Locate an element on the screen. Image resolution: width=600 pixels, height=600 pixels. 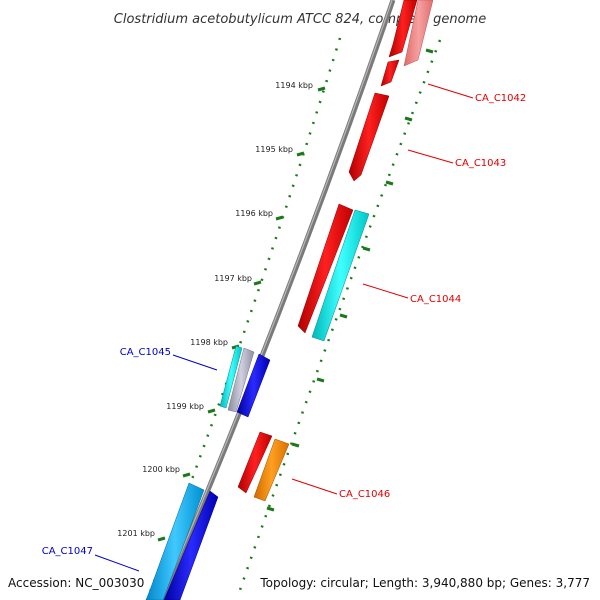
gene-arrow-ca-c1045-blue is located at coordinates (253, 385).